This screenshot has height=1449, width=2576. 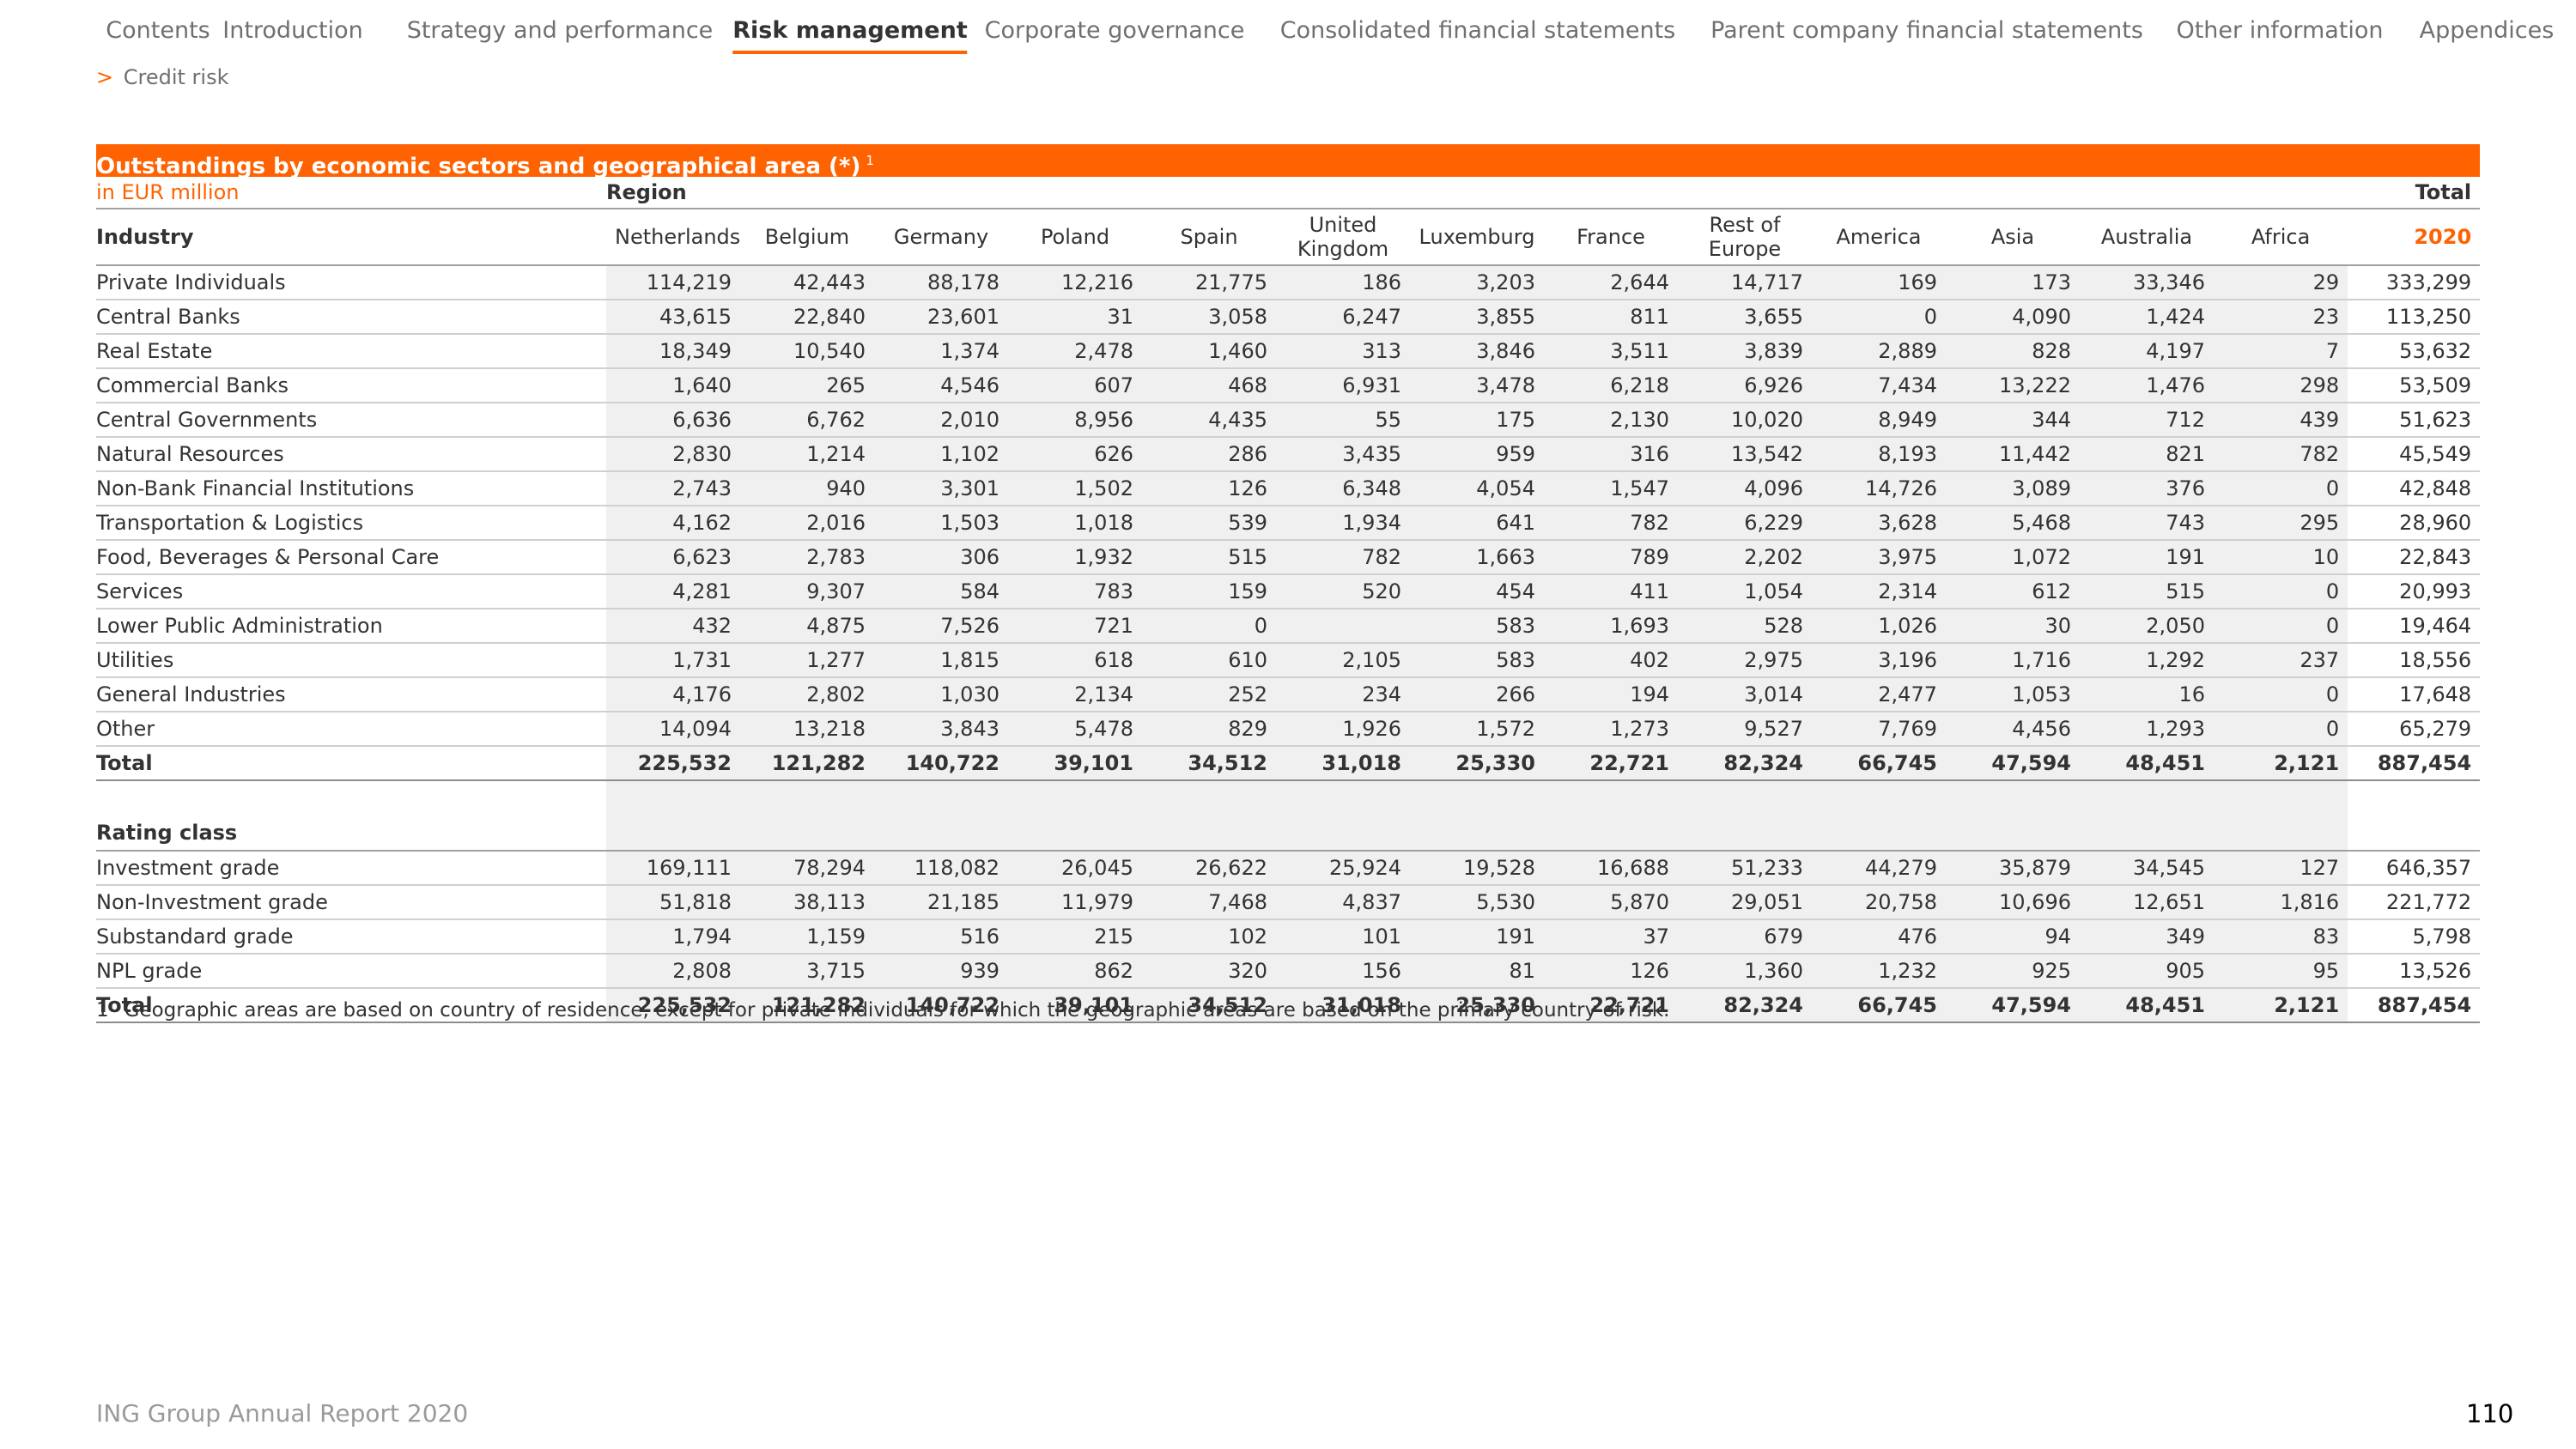 I want to click on cell-value: 3,846, so click(x=1477, y=351).